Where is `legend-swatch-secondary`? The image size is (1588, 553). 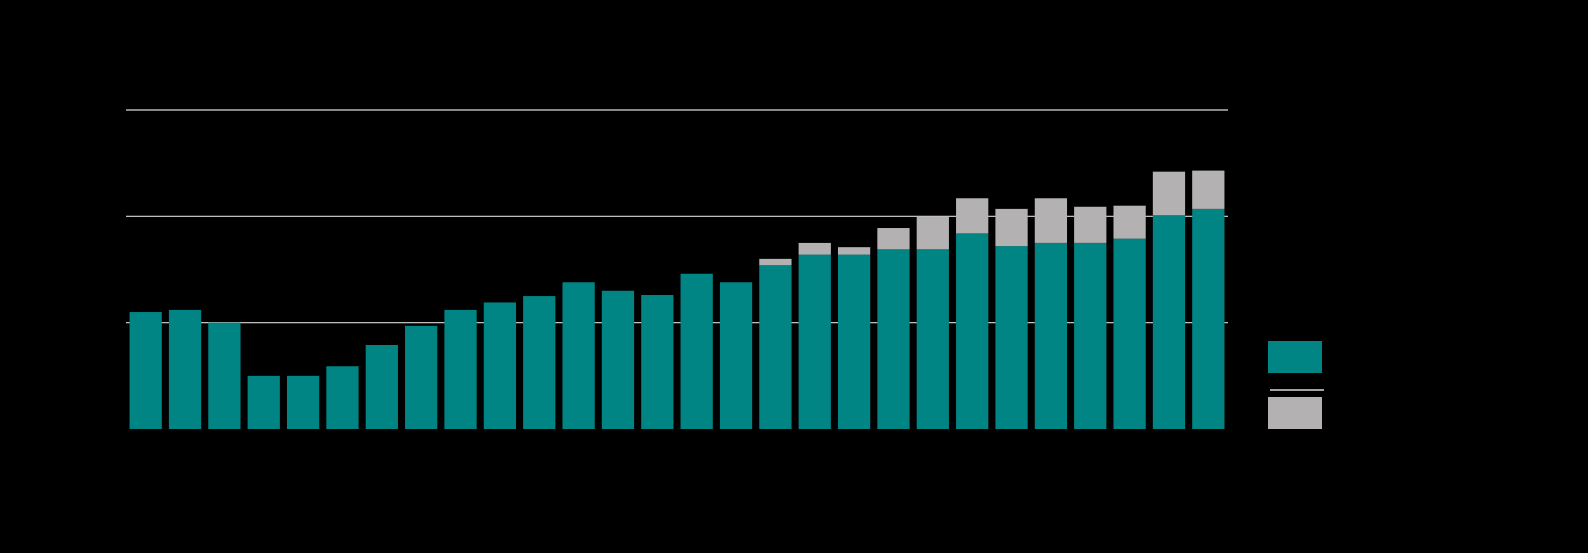 legend-swatch-secondary is located at coordinates (1295, 413).